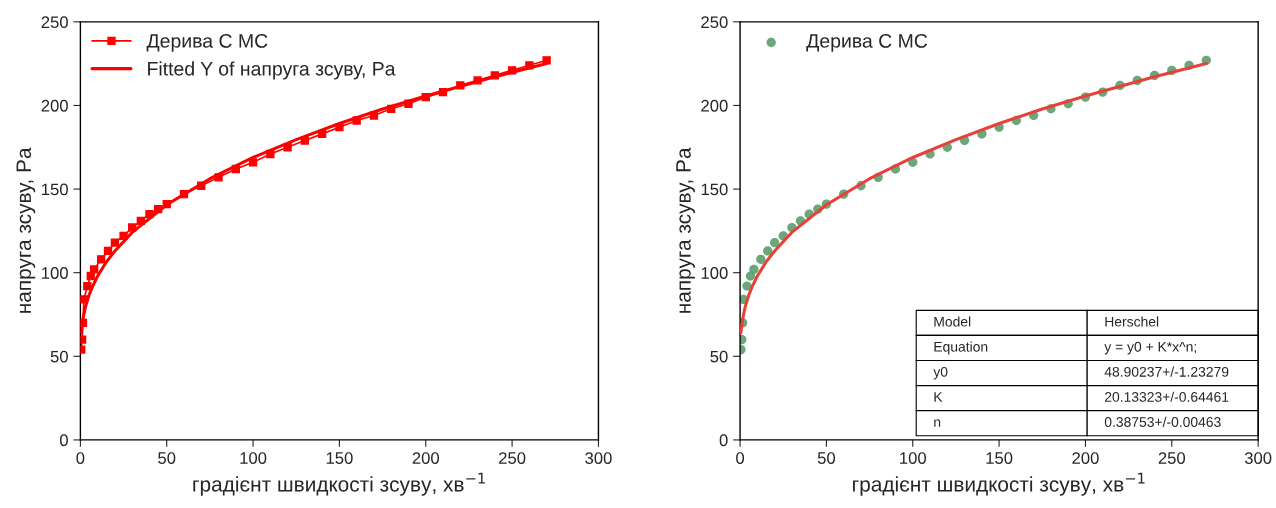 The width and height of the screenshot is (1276, 508). What do you see at coordinates (1166, 371) in the screenshot?
I see `annotation: 48.90237+/-1.23279` at bounding box center [1166, 371].